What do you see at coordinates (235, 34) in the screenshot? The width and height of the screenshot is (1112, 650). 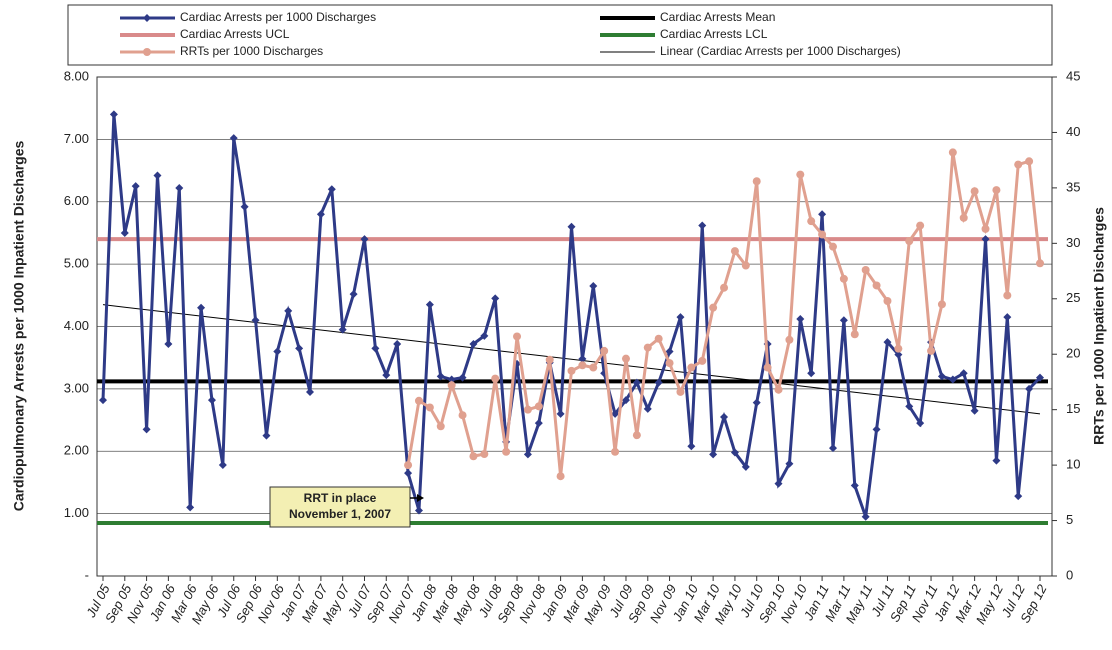 I see `legend-label: Cardiac Arrests UCL` at bounding box center [235, 34].